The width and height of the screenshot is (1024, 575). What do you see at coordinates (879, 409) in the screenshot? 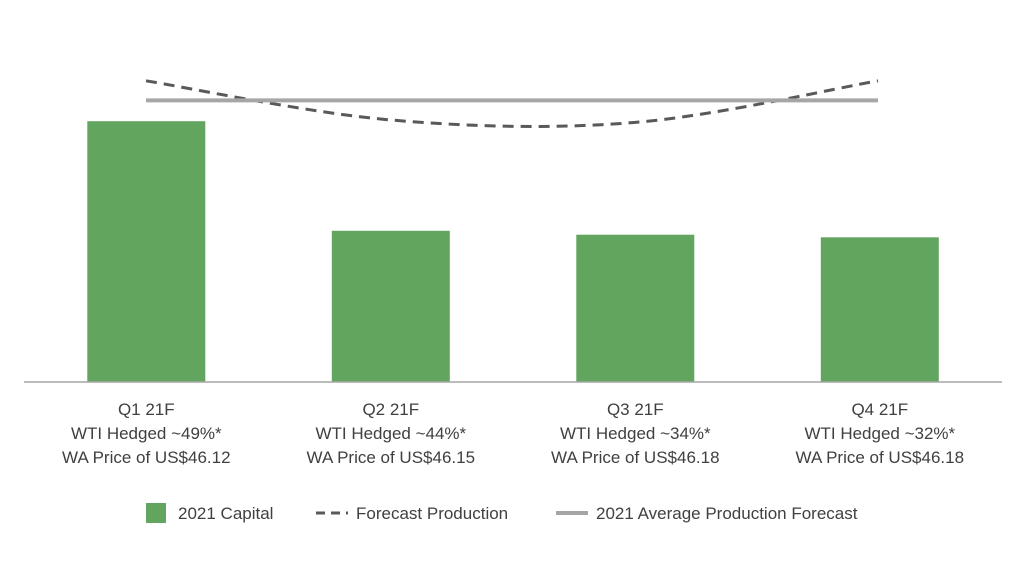
I see `category-label: Q4 21F` at bounding box center [879, 409].